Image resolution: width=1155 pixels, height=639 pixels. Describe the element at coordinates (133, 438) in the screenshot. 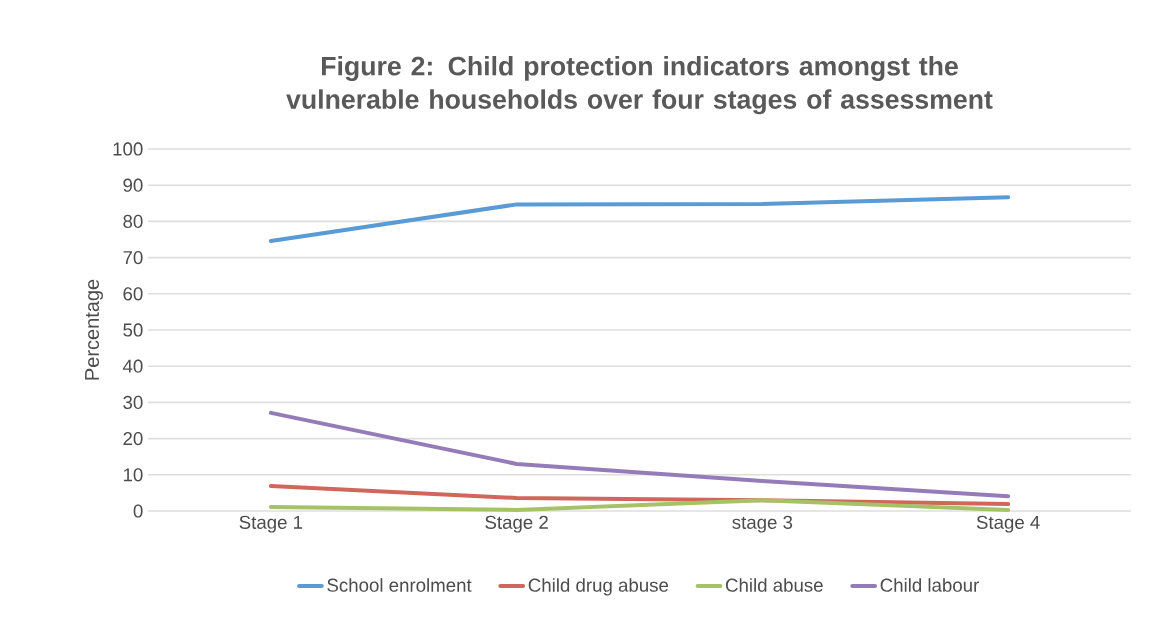

I see `y-tick-label: 20` at that location.